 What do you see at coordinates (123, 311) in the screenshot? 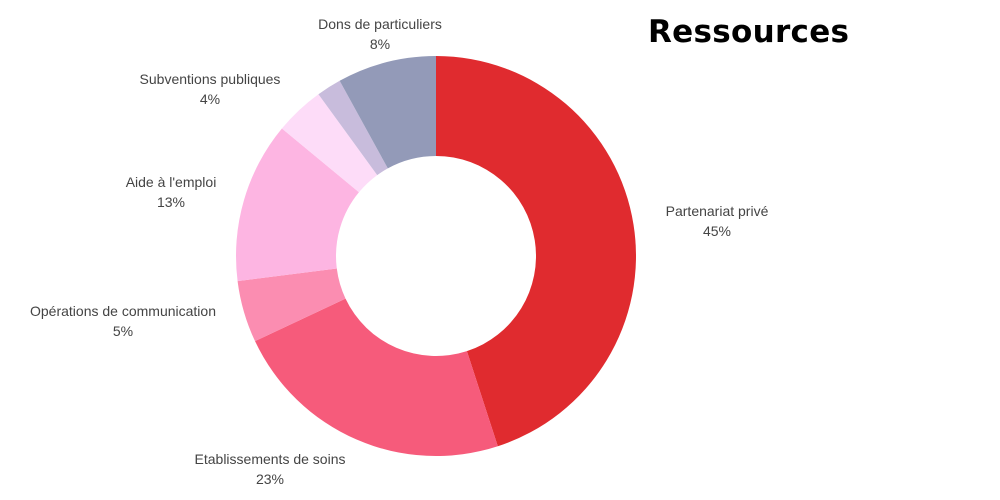
I see `slice-label-name: Opérations de communication` at bounding box center [123, 311].